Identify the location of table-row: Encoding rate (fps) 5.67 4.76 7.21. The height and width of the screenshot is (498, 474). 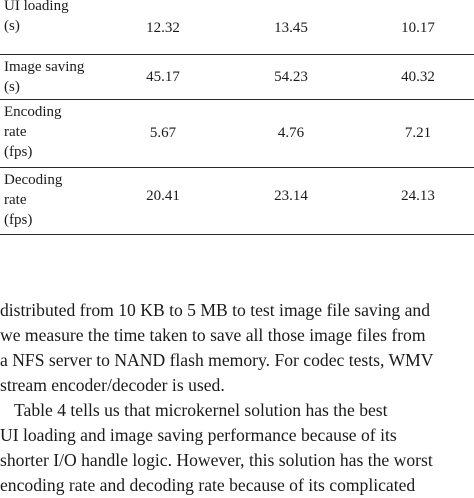
(237, 134).